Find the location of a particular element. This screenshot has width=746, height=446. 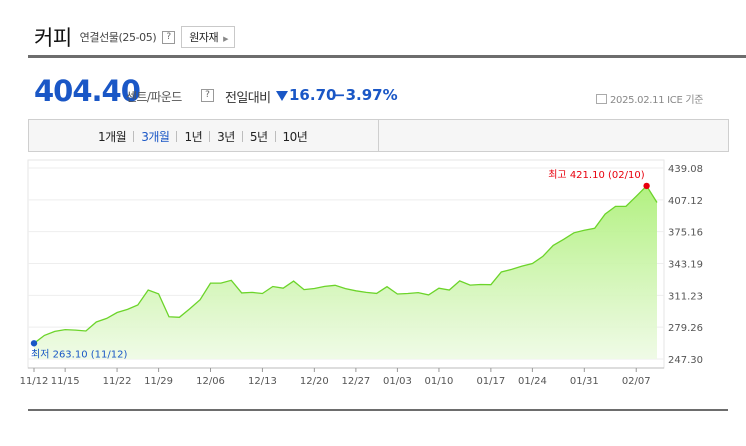

x-tick-label: 11/22 is located at coordinates (117, 381).